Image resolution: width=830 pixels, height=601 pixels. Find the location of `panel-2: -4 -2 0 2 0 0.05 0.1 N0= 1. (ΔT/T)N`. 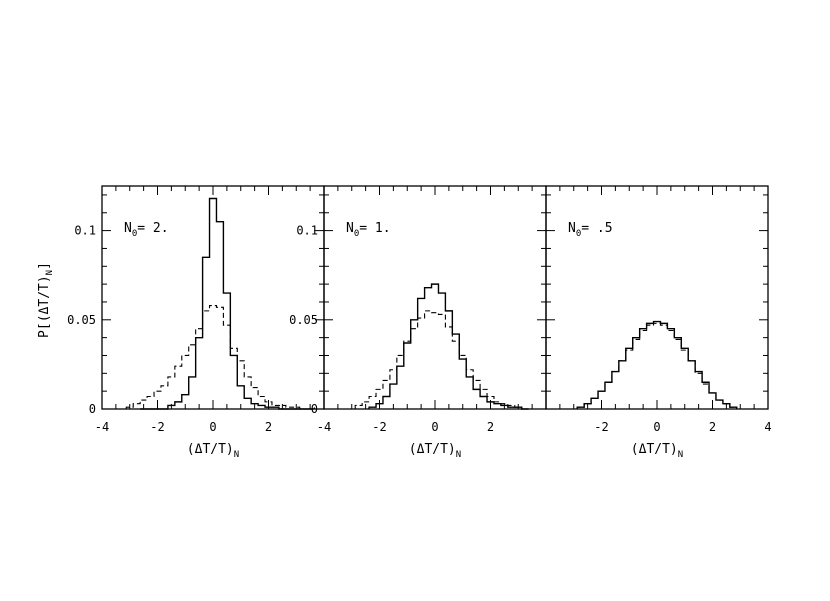

panel-2: -4 -2 0 2 0 0.05 0.1 N0= 1. (ΔT/T)N is located at coordinates (418, 322).